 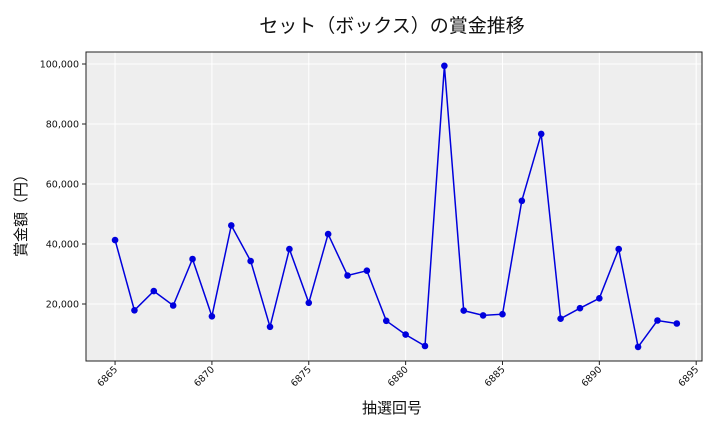 I want to click on y-tick-label: 80,000, so click(x=62, y=125).